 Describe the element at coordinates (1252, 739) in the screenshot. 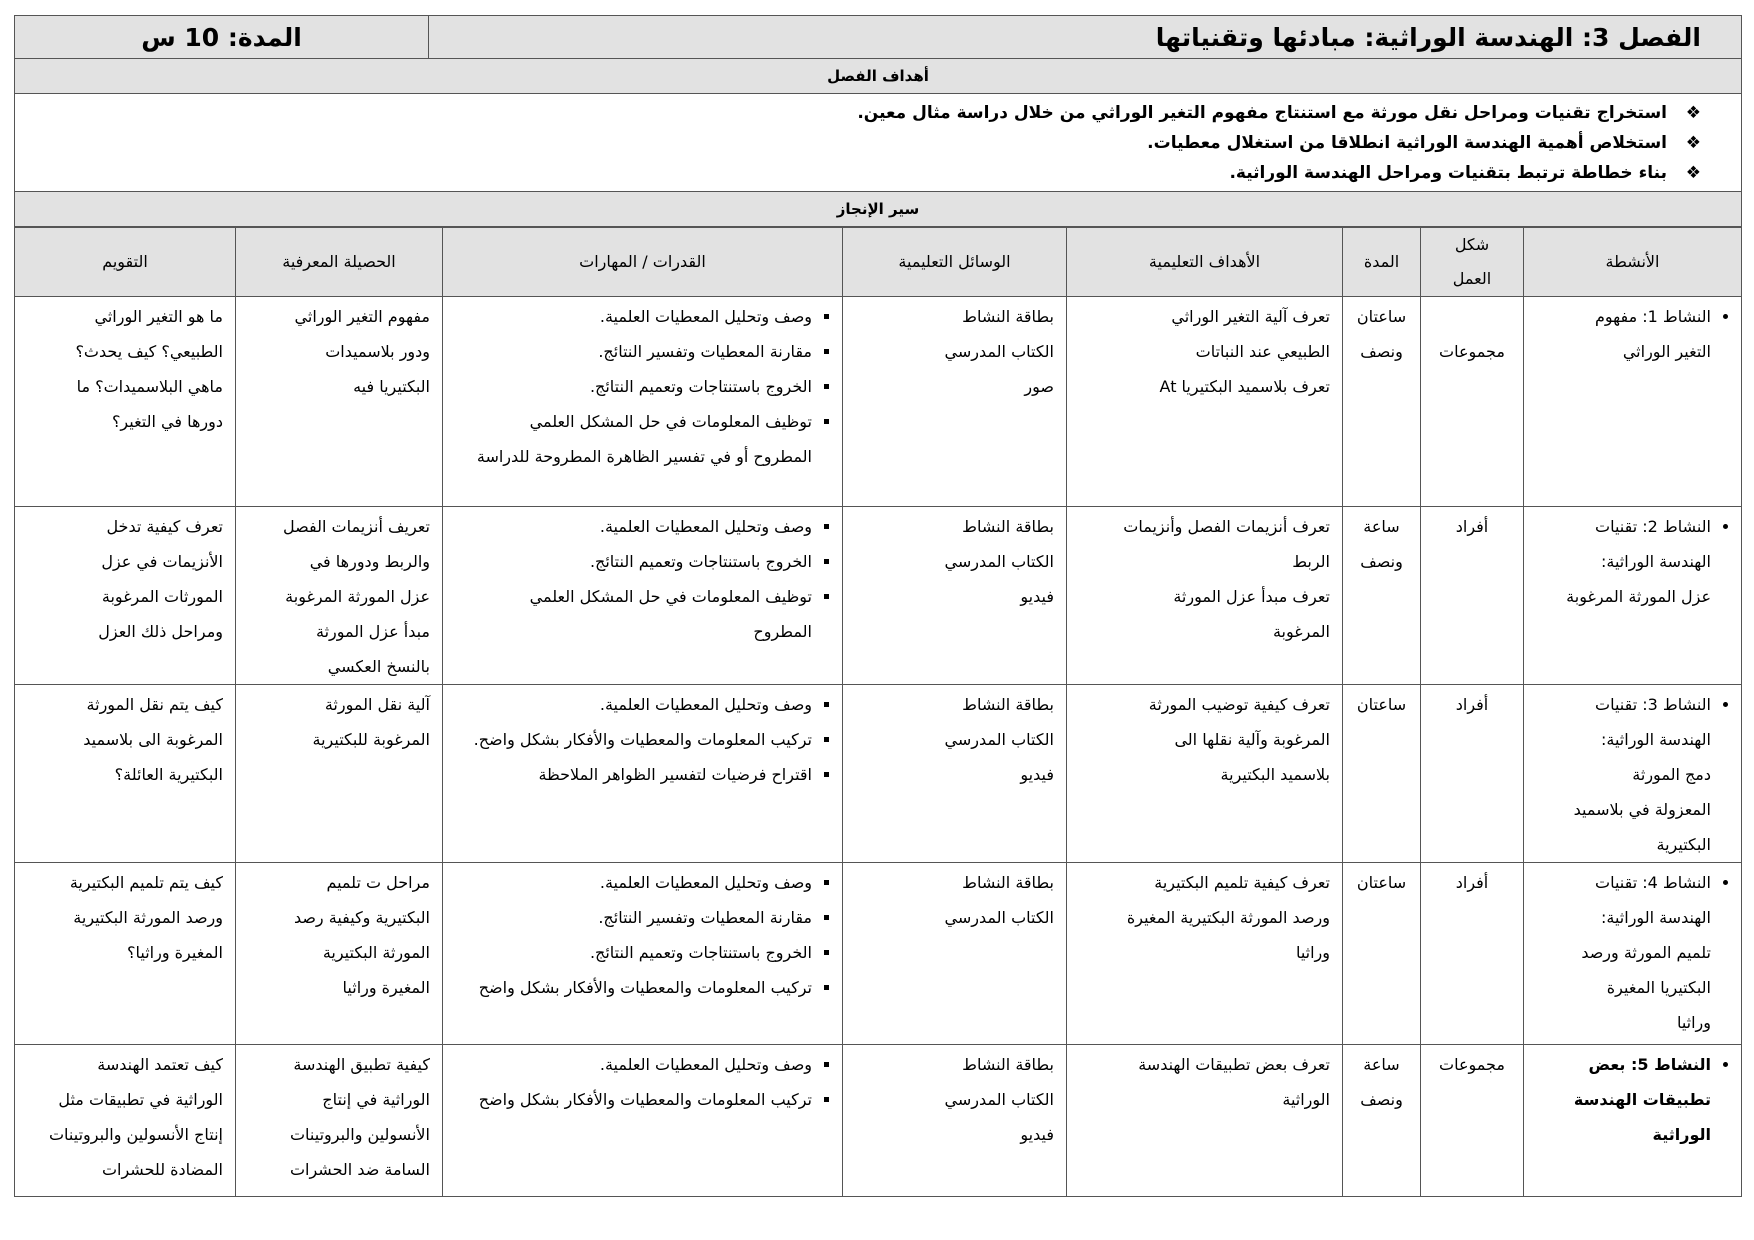

I see `cell-line: المرغوبة وآلية نقلها الى` at that location.